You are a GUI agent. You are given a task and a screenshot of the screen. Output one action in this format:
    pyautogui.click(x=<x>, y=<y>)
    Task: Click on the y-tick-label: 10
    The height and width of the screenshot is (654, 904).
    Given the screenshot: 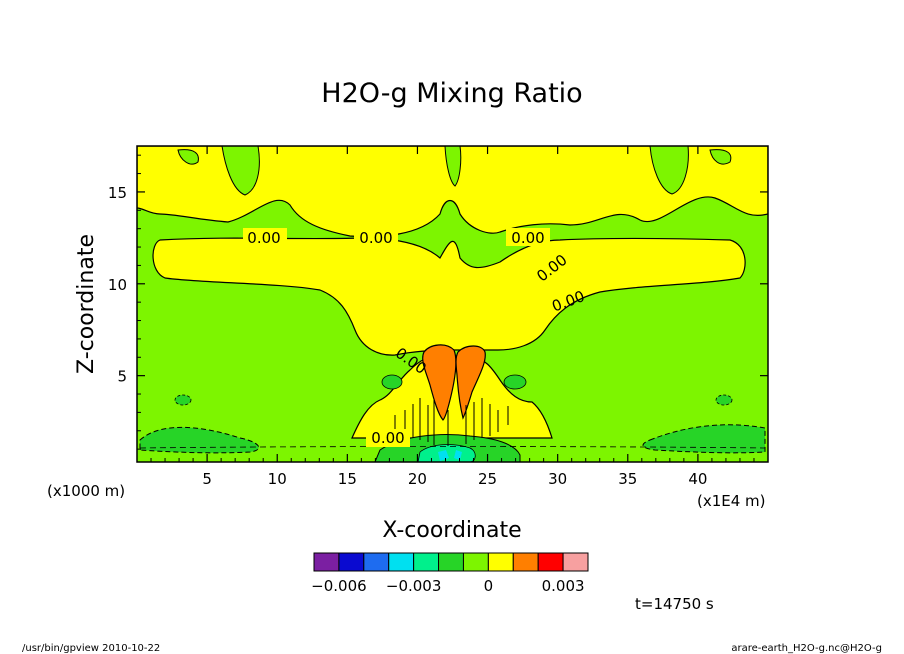 What is the action you would take?
    pyautogui.click(x=117, y=285)
    